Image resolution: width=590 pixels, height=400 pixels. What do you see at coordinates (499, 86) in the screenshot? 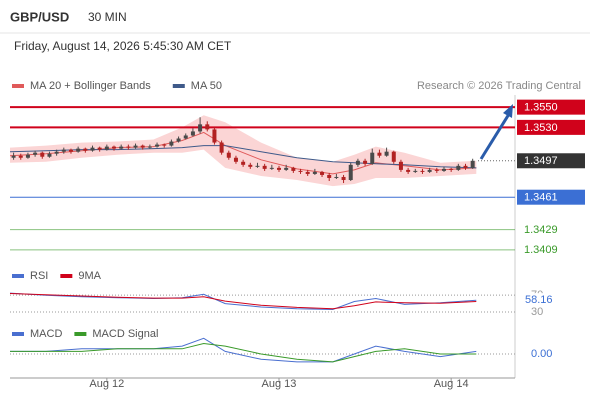
I see `source: Research © 2026 Trading Central` at bounding box center [499, 86].